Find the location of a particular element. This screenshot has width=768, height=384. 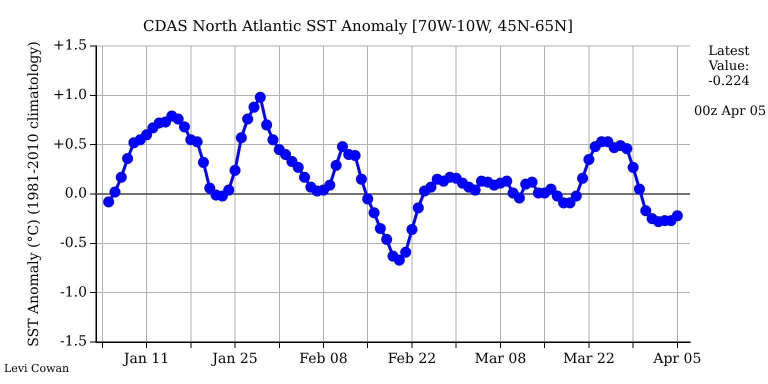

x-tick-label: Jan 11 is located at coordinates (146, 359).